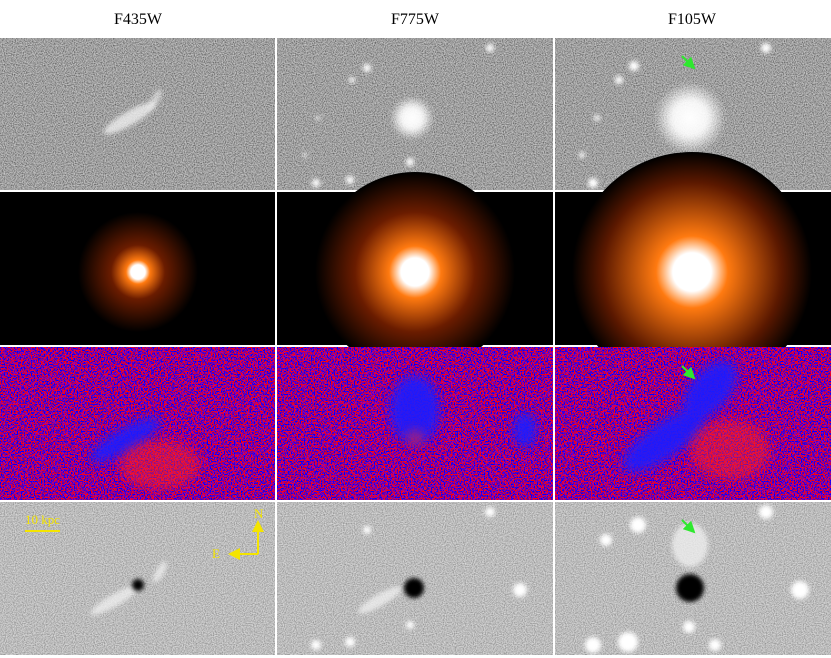  What do you see at coordinates (445, 455) in the screenshot?
I see `residual-red` at bounding box center [445, 455].